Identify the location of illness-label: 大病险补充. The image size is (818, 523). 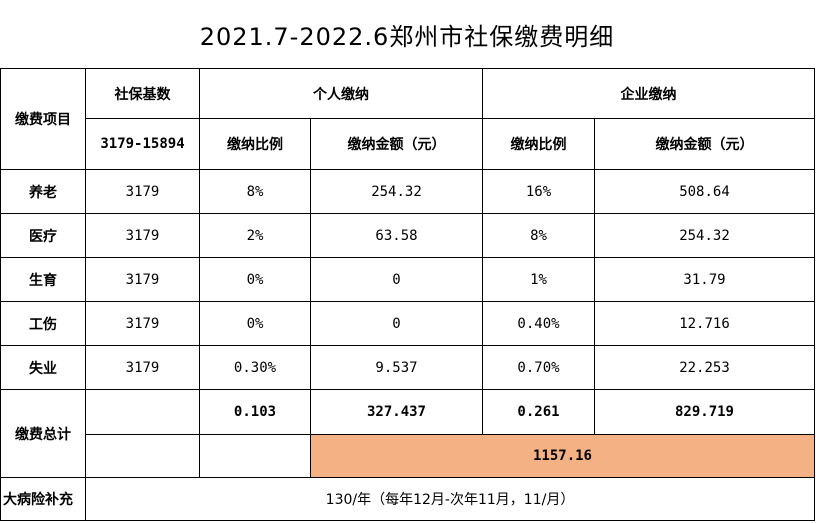
(43, 499).